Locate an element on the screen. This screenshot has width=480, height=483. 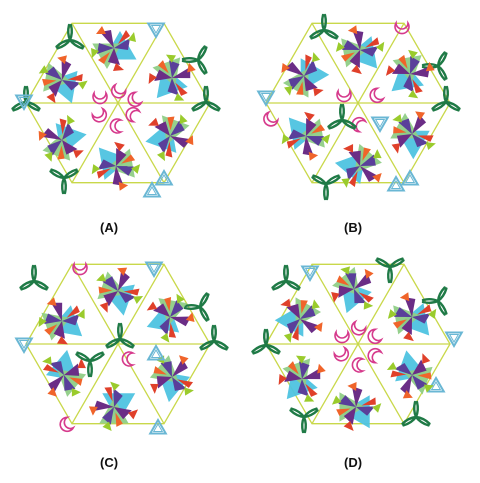
option-a-label: (A) is located at coordinates (109, 227).